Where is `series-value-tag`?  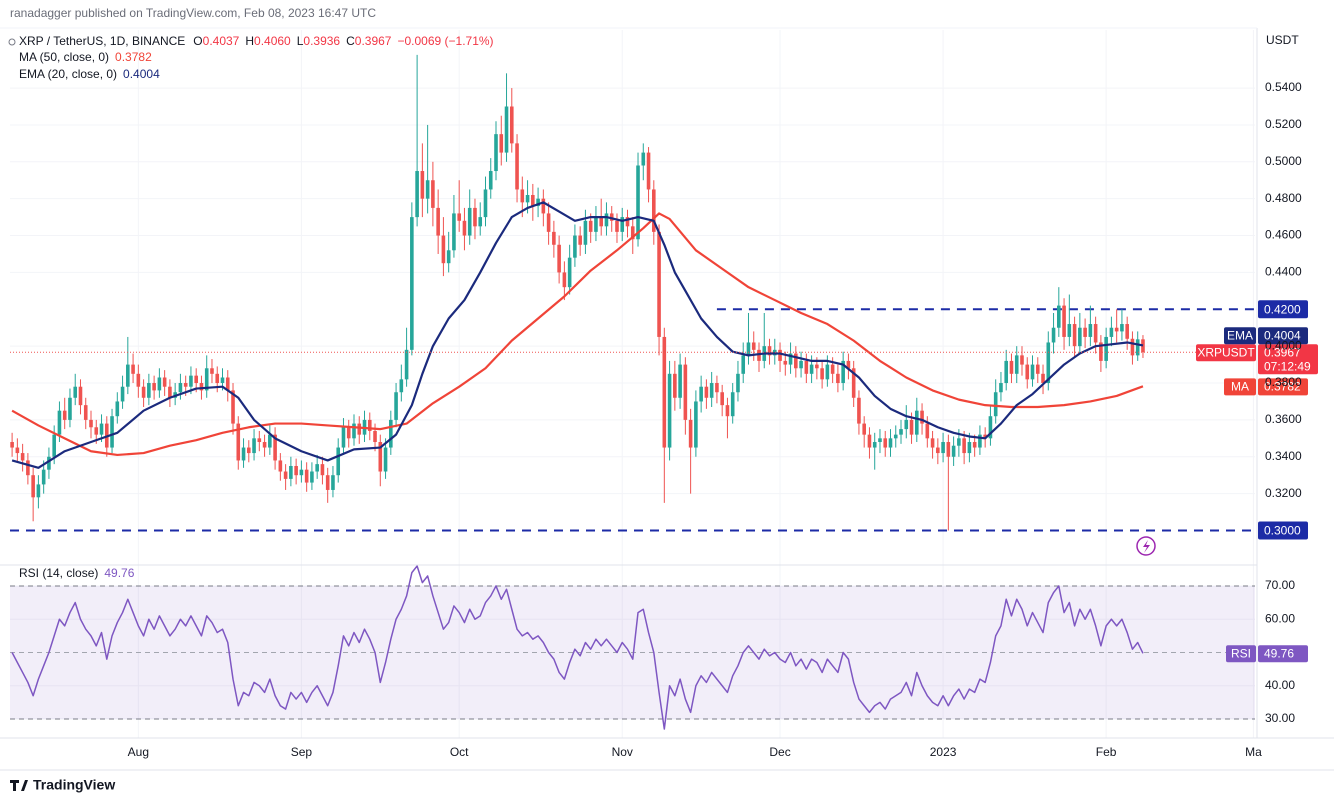 series-value-tag is located at coordinates (1283, 387).